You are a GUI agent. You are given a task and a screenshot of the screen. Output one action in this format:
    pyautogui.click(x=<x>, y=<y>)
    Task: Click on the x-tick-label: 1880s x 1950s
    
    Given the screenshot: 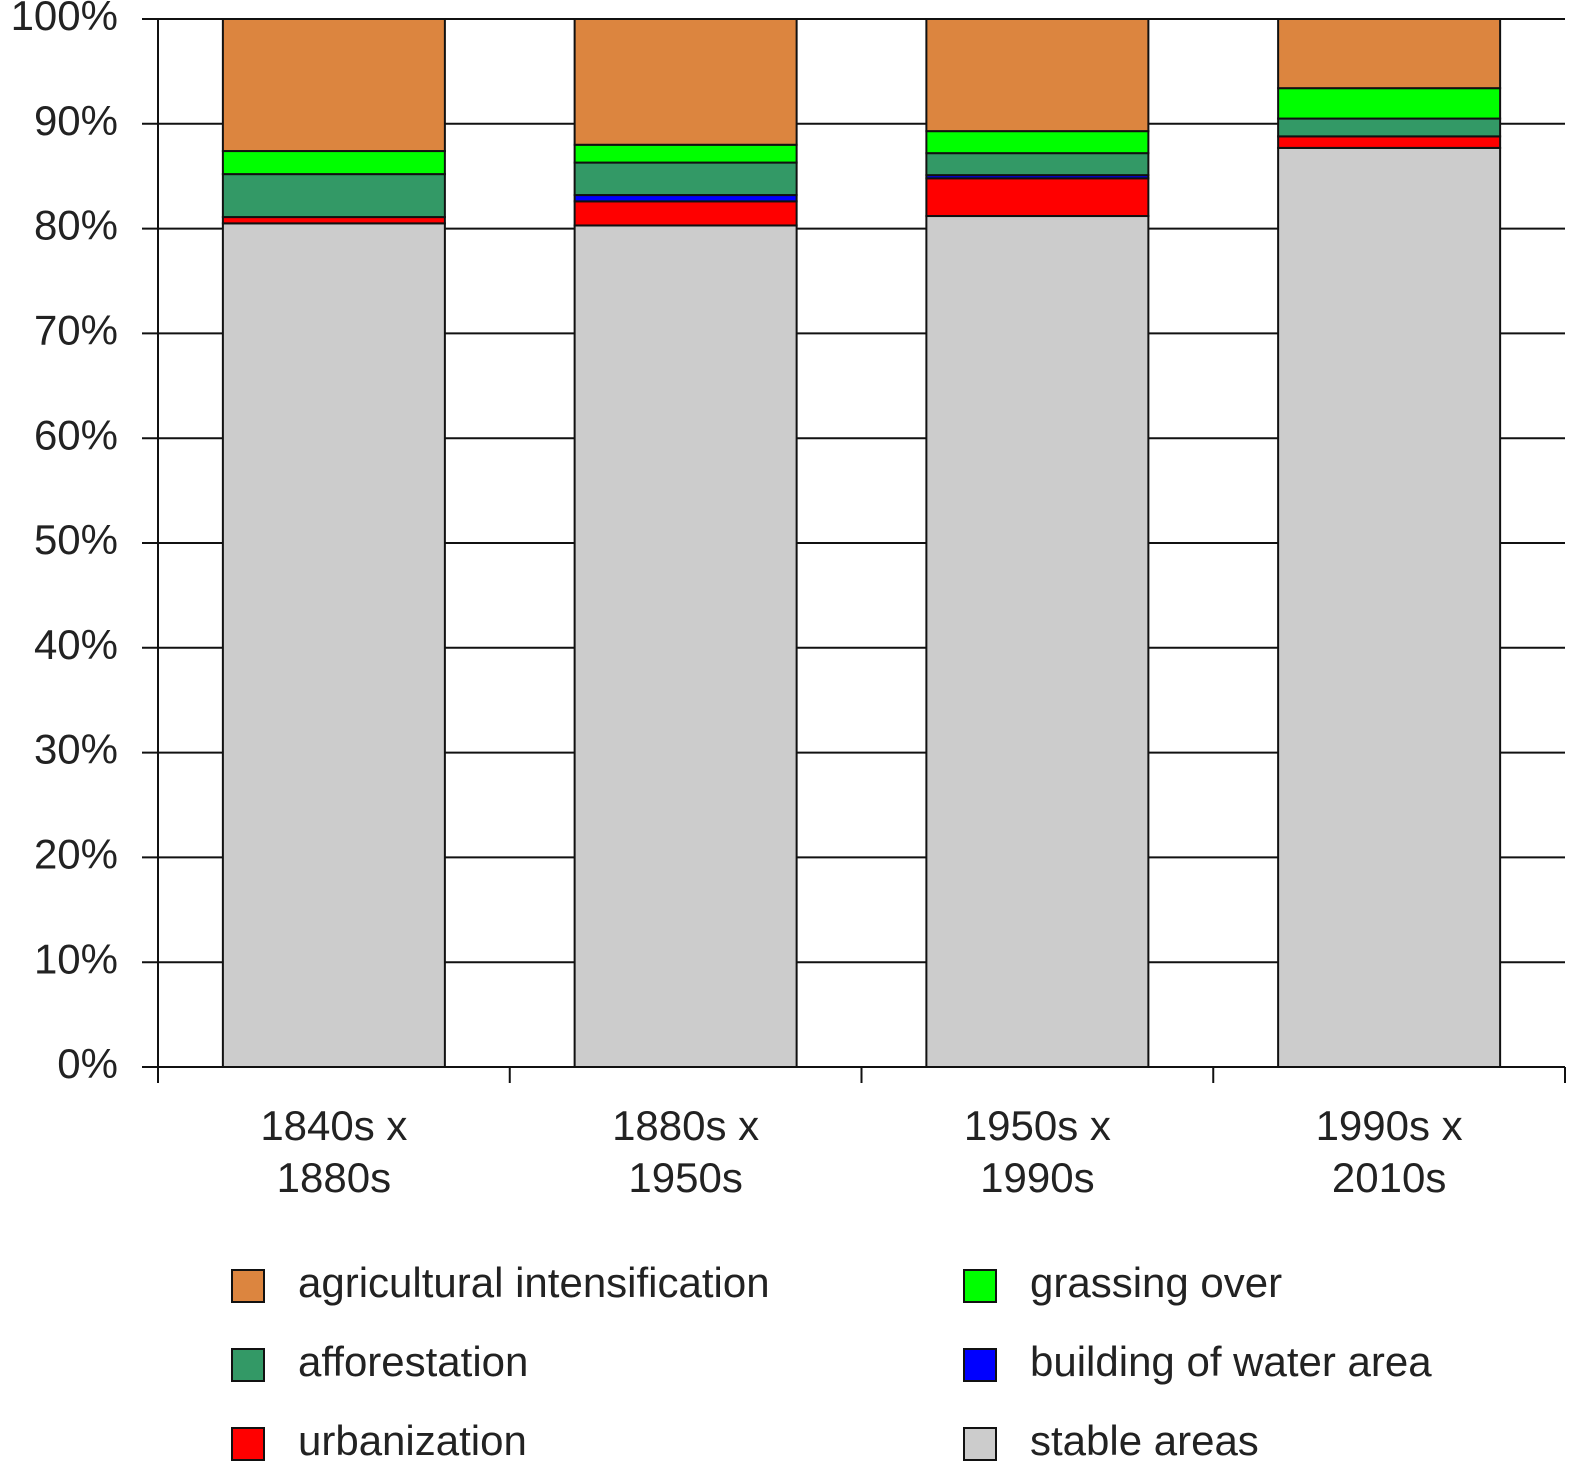 What is the action you would take?
    pyautogui.click(x=686, y=1151)
    